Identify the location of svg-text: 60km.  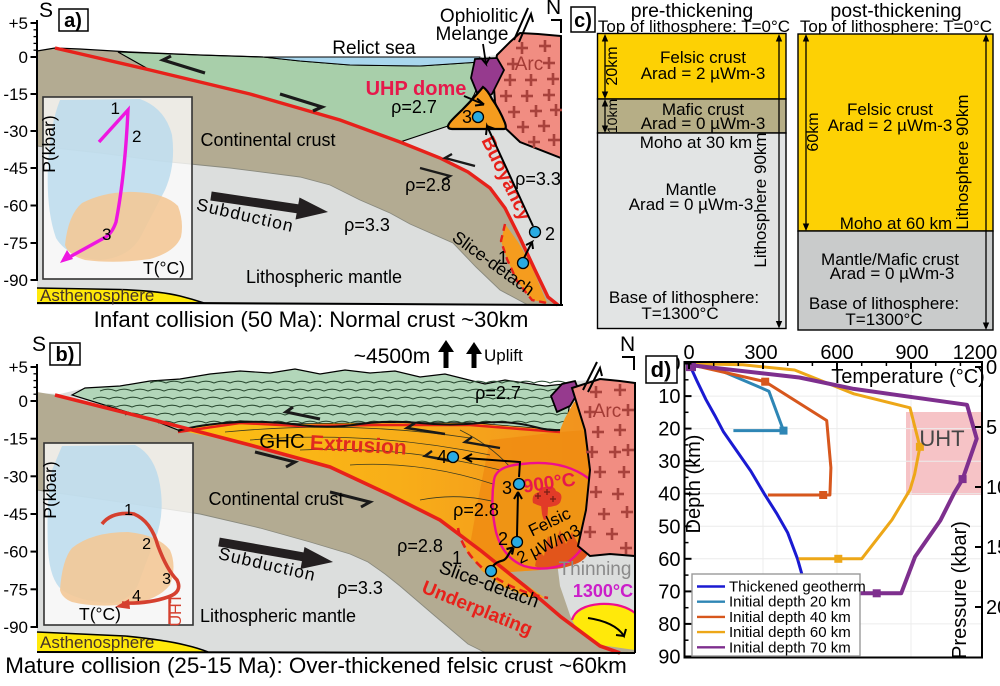
(813, 131).